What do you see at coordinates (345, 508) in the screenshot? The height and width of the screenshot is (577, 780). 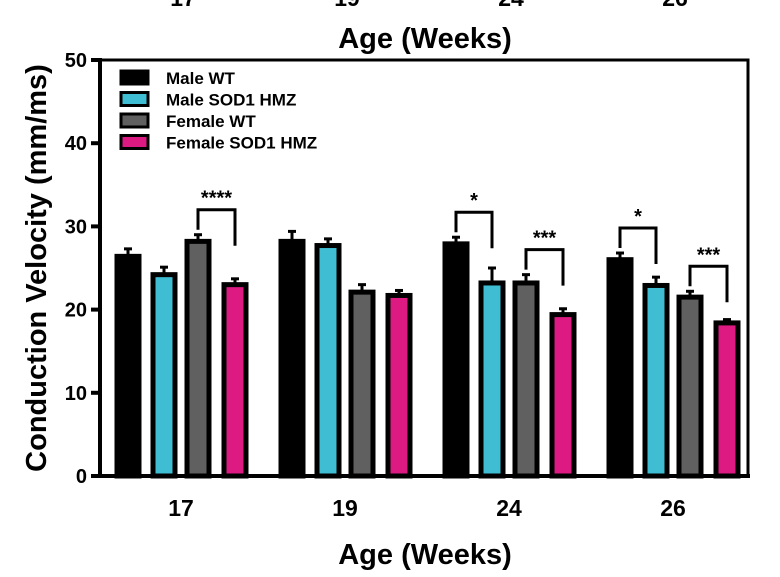 I see `x-tick-label: 19` at bounding box center [345, 508].